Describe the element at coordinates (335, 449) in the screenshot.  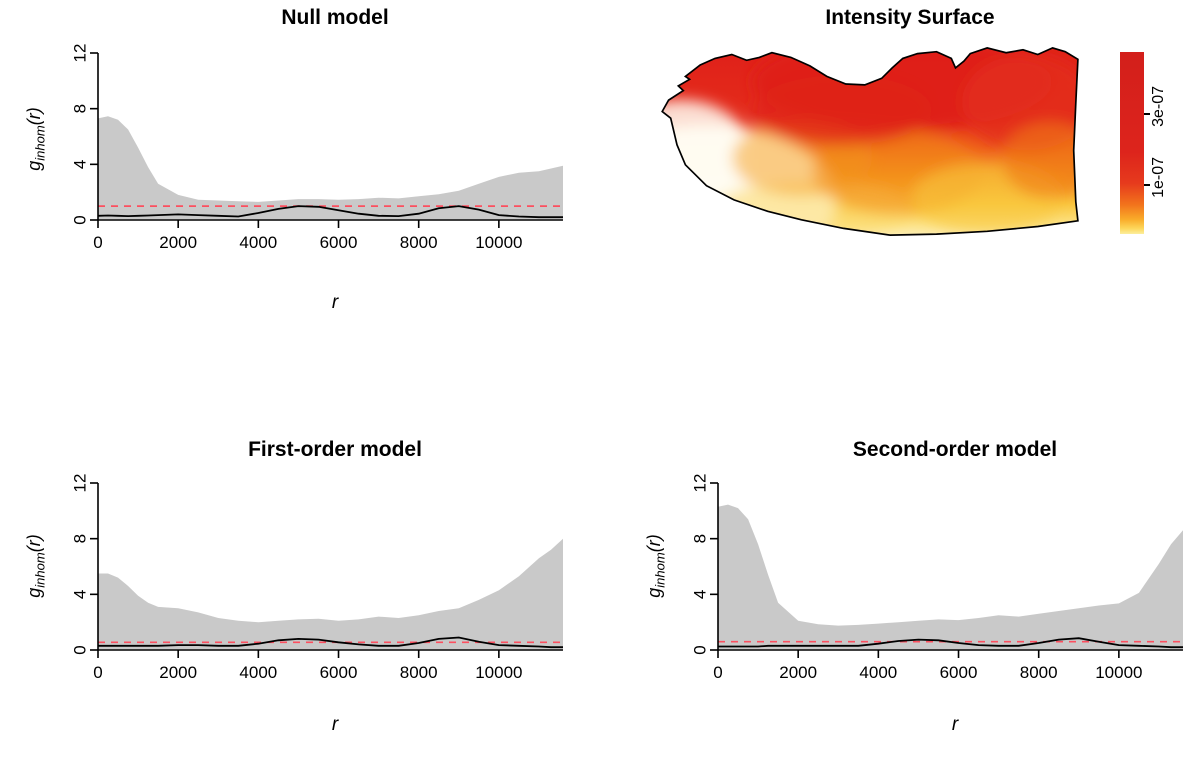
I see `panel-title-first-order: First-order model` at that location.